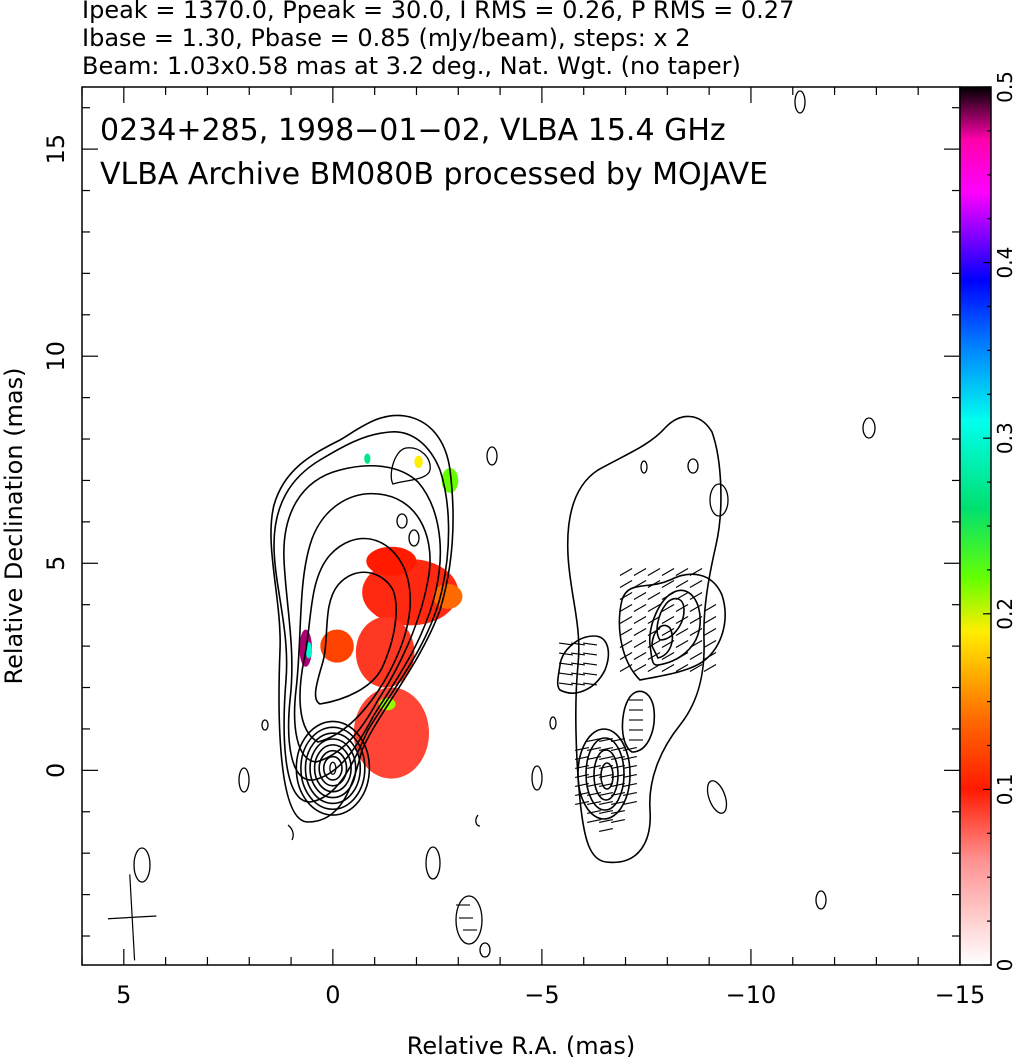 Image resolution: width=1021 pixels, height=1060 pixels. Describe the element at coordinates (975, 526) in the screenshot. I see `colorbar` at that location.